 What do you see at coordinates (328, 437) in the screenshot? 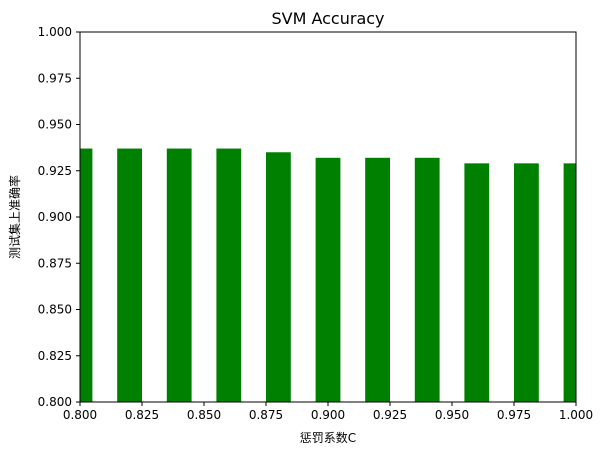
I see `x-axis-label: 惩罚系数C` at bounding box center [328, 437].